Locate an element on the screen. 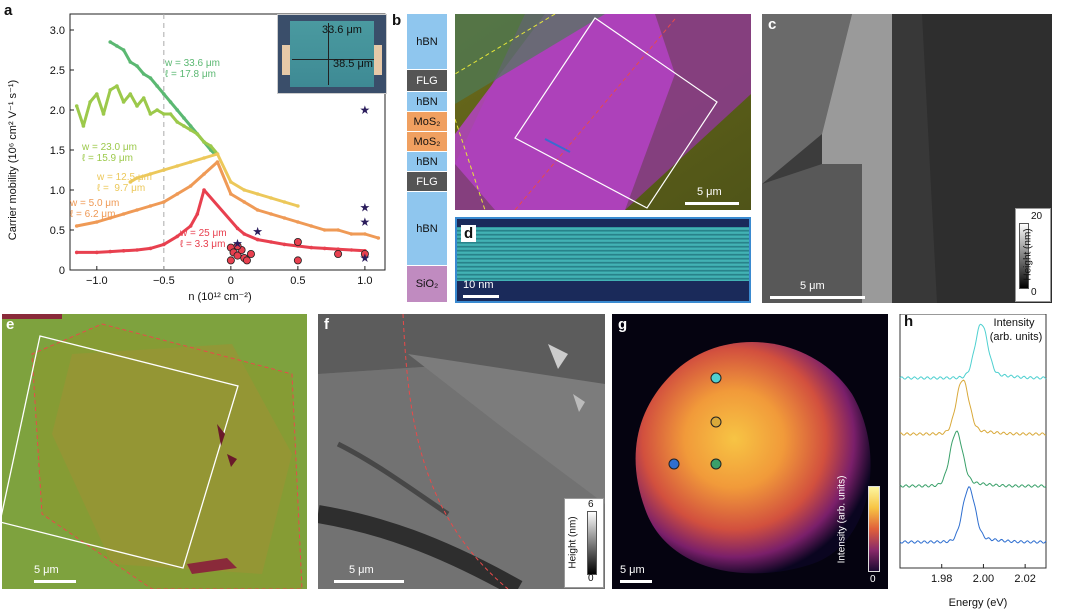  x-tick-label: −0.5 is located at coordinates (164, 281).